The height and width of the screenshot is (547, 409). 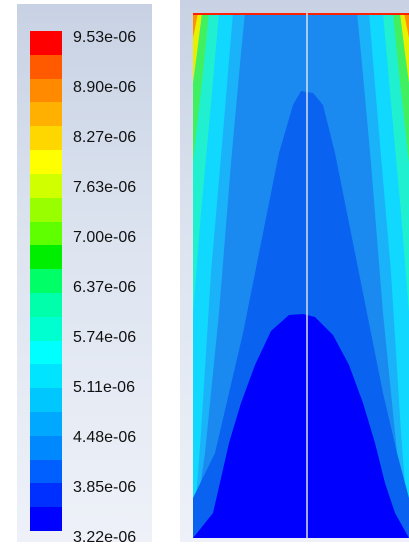 I want to click on legend-label: 8.90e-06, so click(x=105, y=87).